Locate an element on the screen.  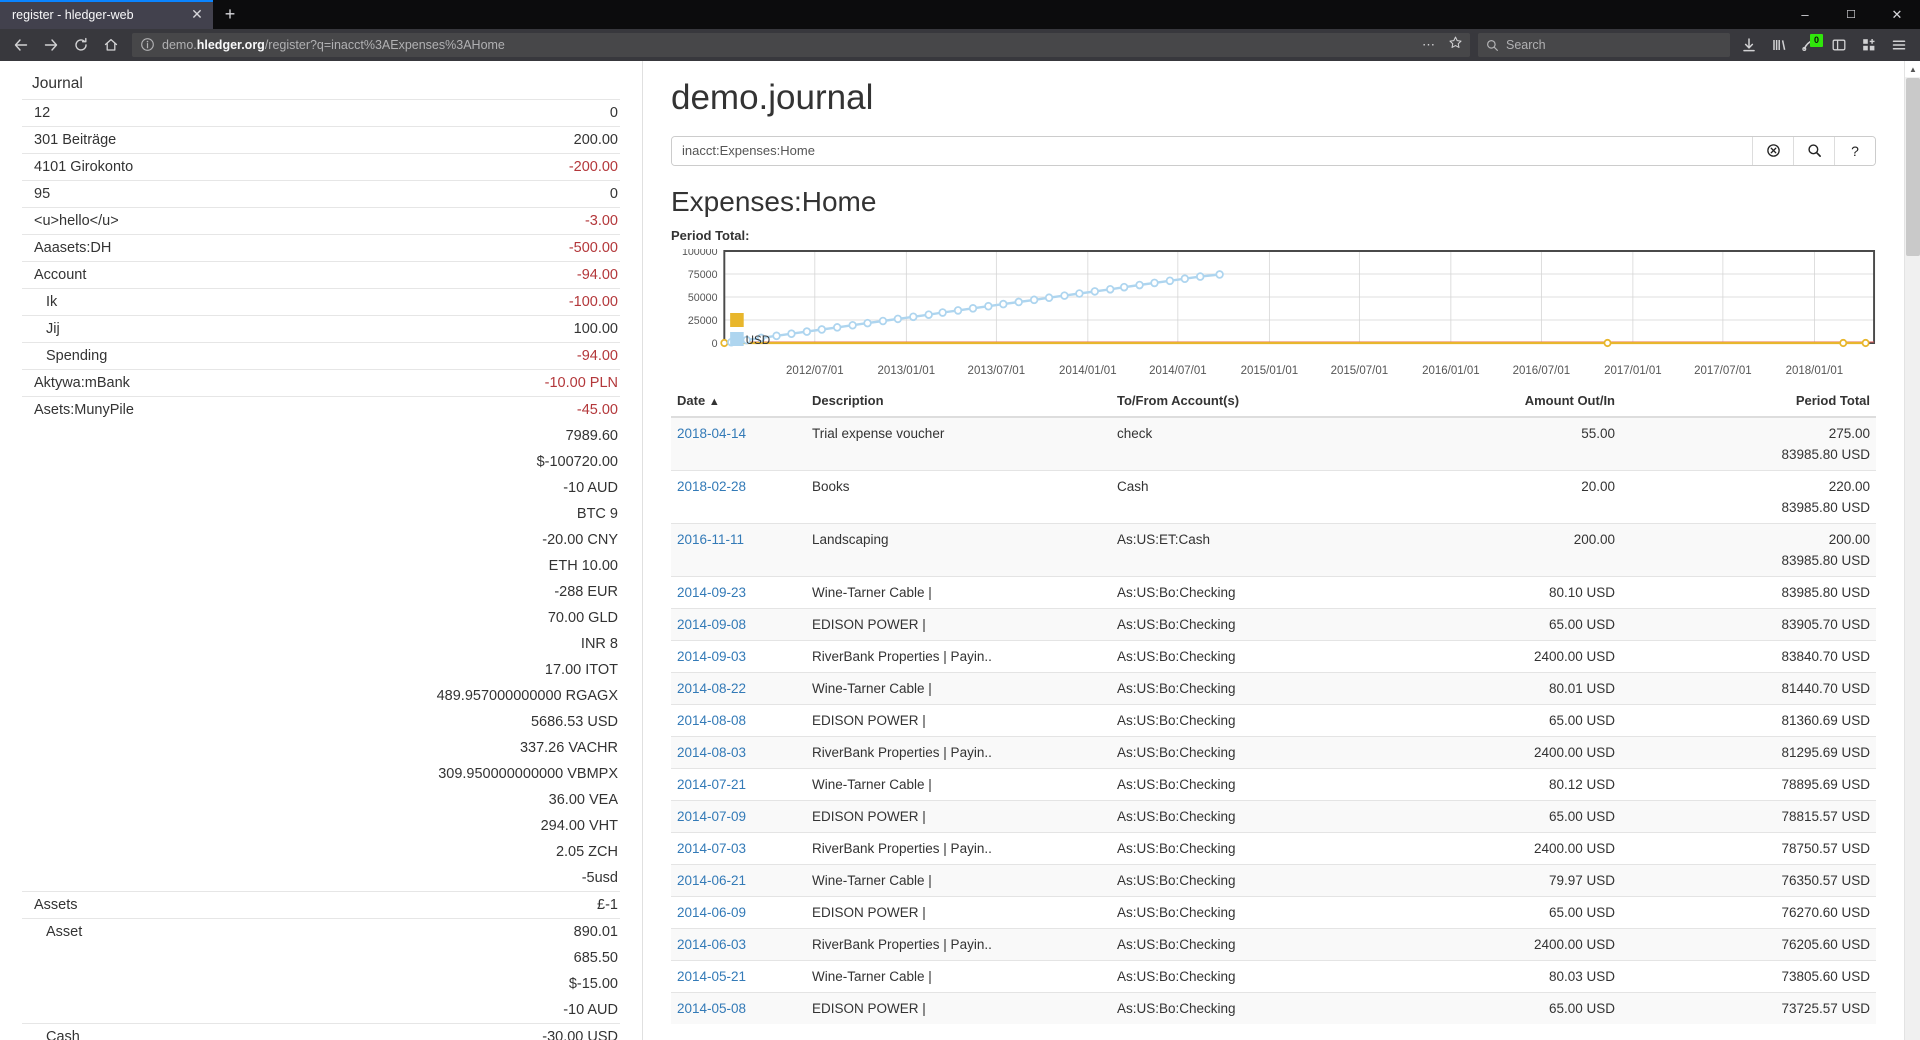
cell-date: 2014-09-03 is located at coordinates (738, 655).